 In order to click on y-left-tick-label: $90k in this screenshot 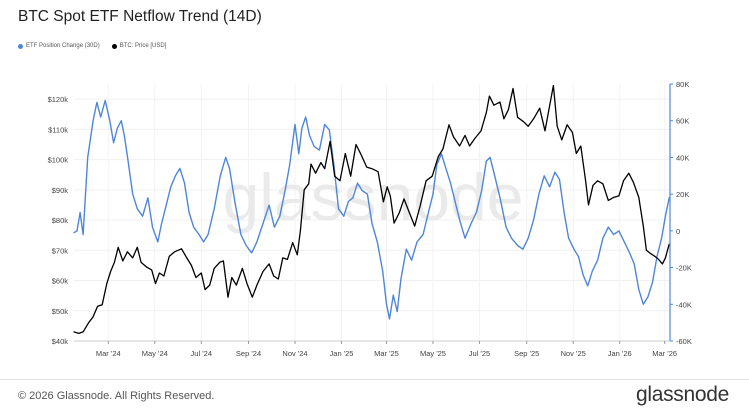, I will do `click(60, 190)`.